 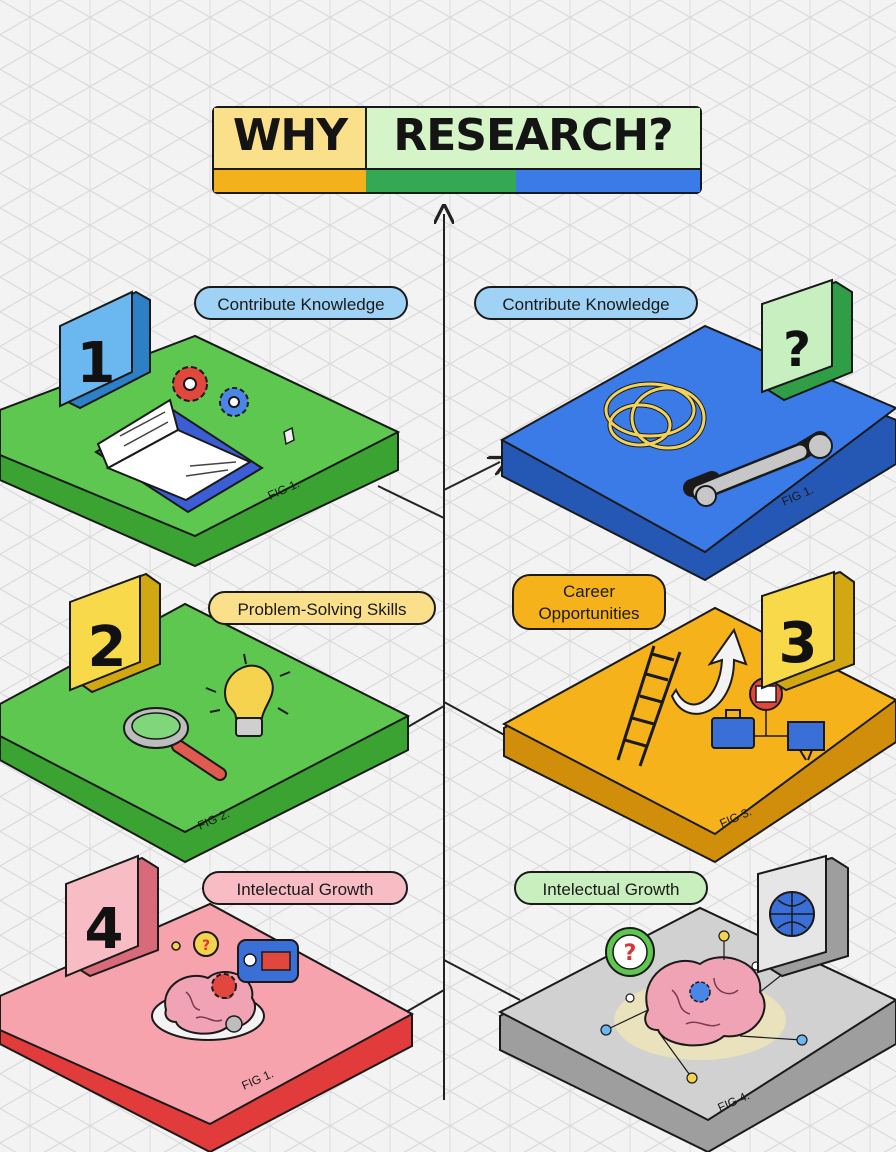 I want to click on label-intellectual-growth-right: Intelectual Growth, so click(x=611, y=888).